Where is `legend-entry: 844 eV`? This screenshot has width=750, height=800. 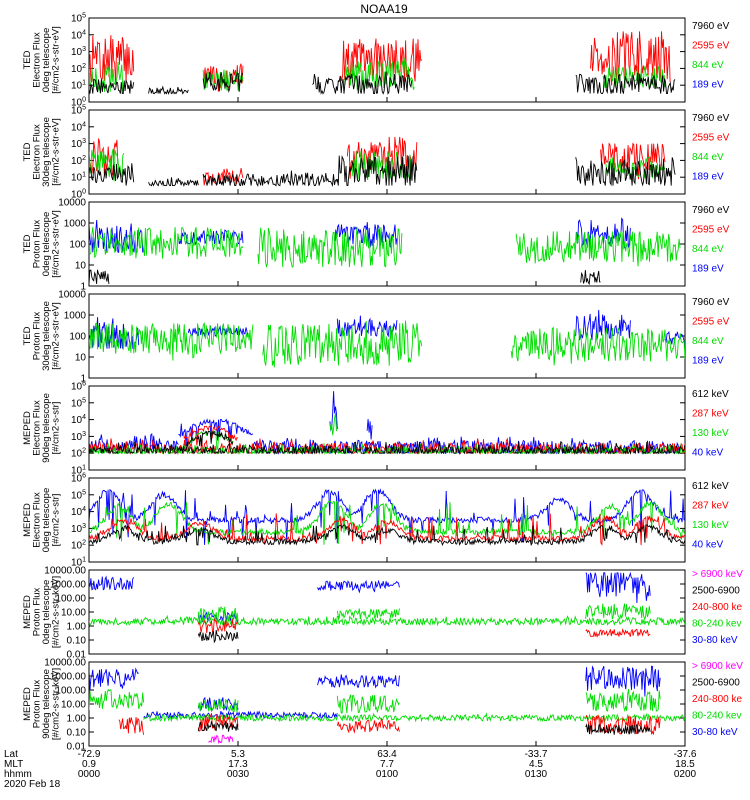 legend-entry: 844 eV is located at coordinates (708, 249).